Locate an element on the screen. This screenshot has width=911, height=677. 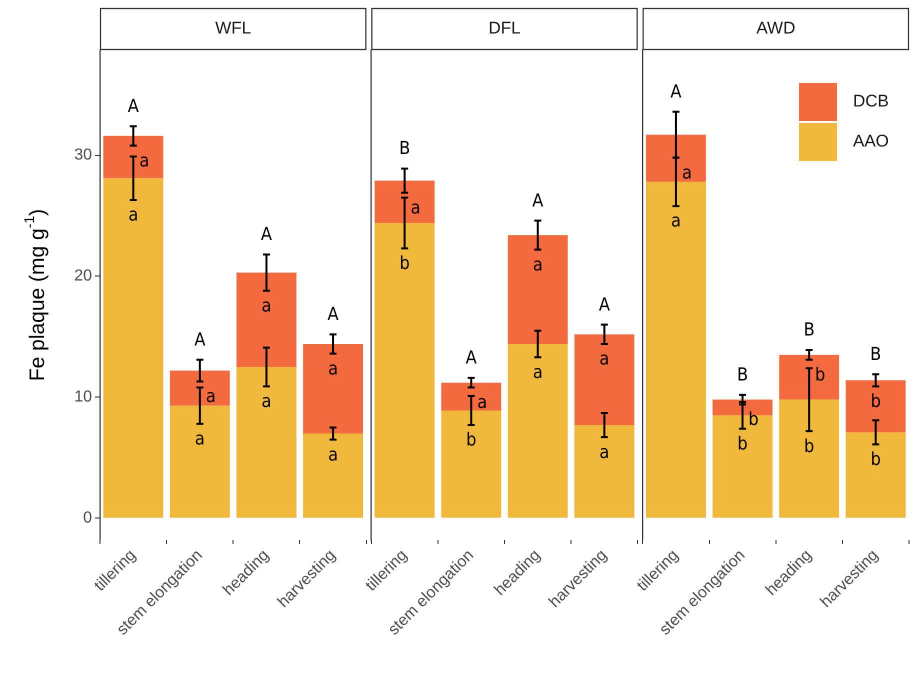
y-tick-label: 10 is located at coordinates (83, 397).